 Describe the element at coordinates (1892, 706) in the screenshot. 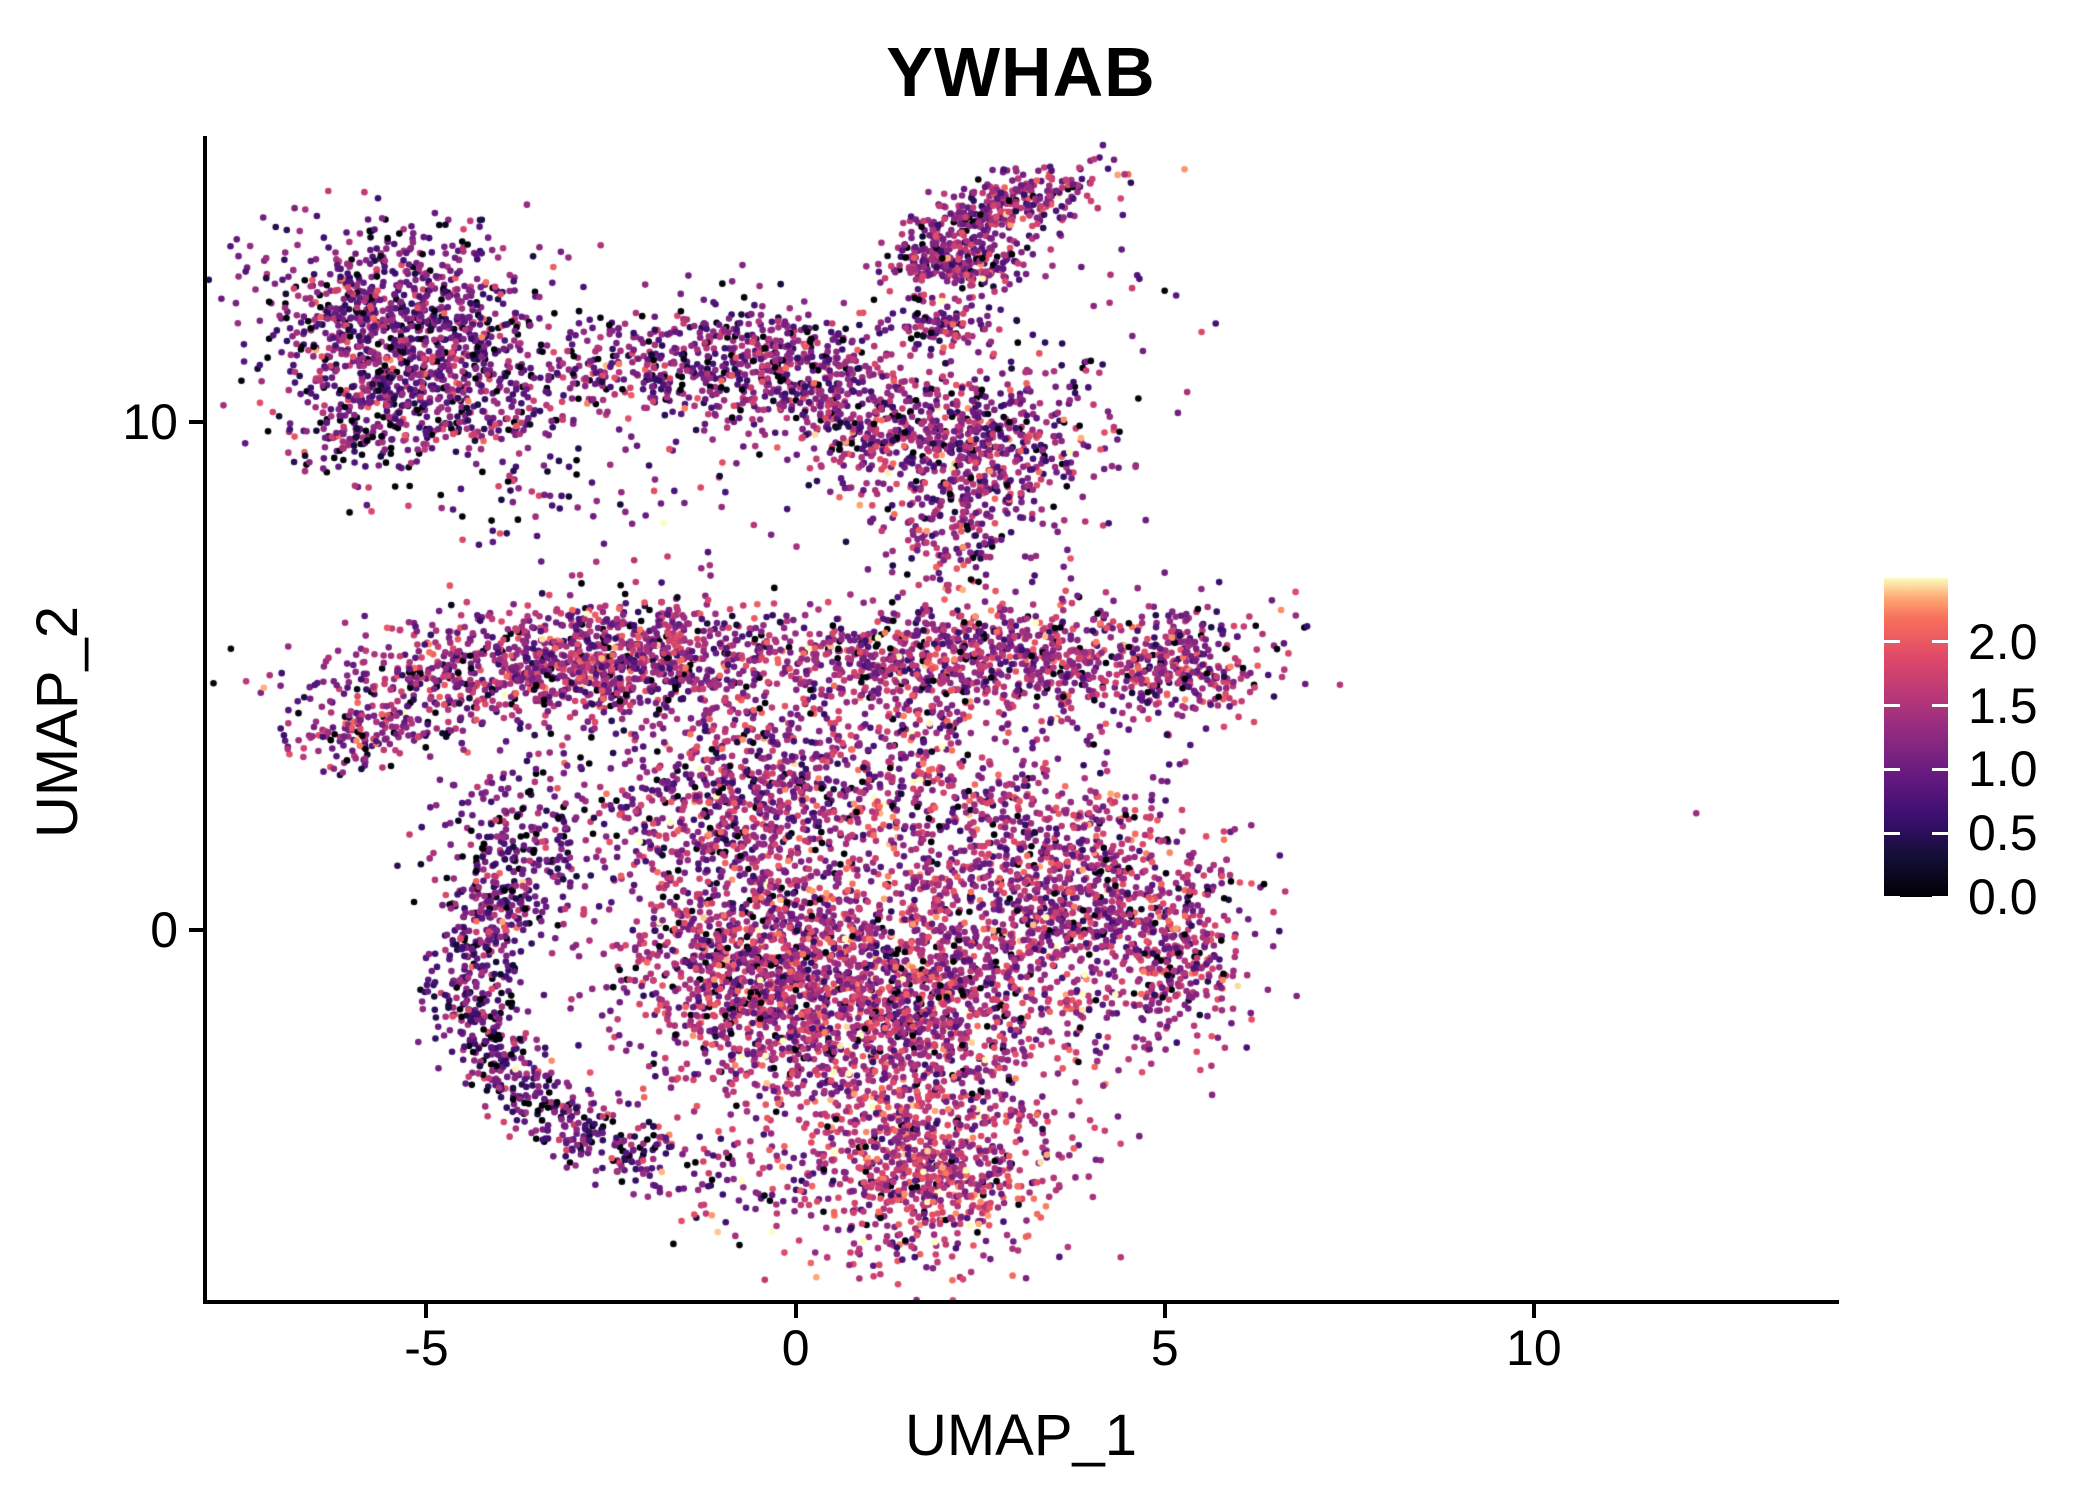

I see `colorbar-tick-1.5-left` at that location.